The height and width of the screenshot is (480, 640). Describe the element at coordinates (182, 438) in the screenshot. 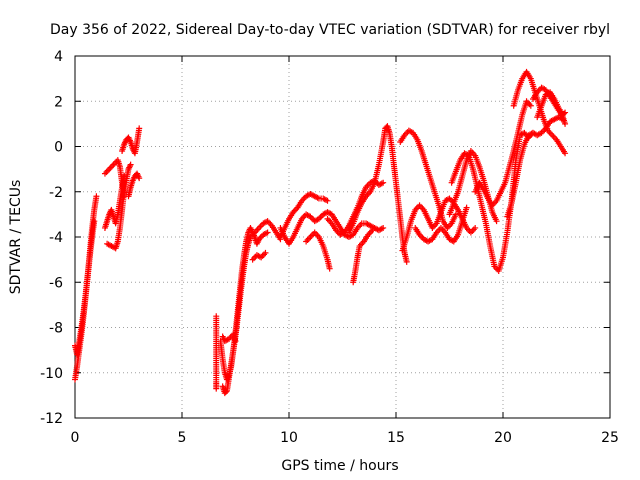

I see `x-tick-label: 5` at that location.